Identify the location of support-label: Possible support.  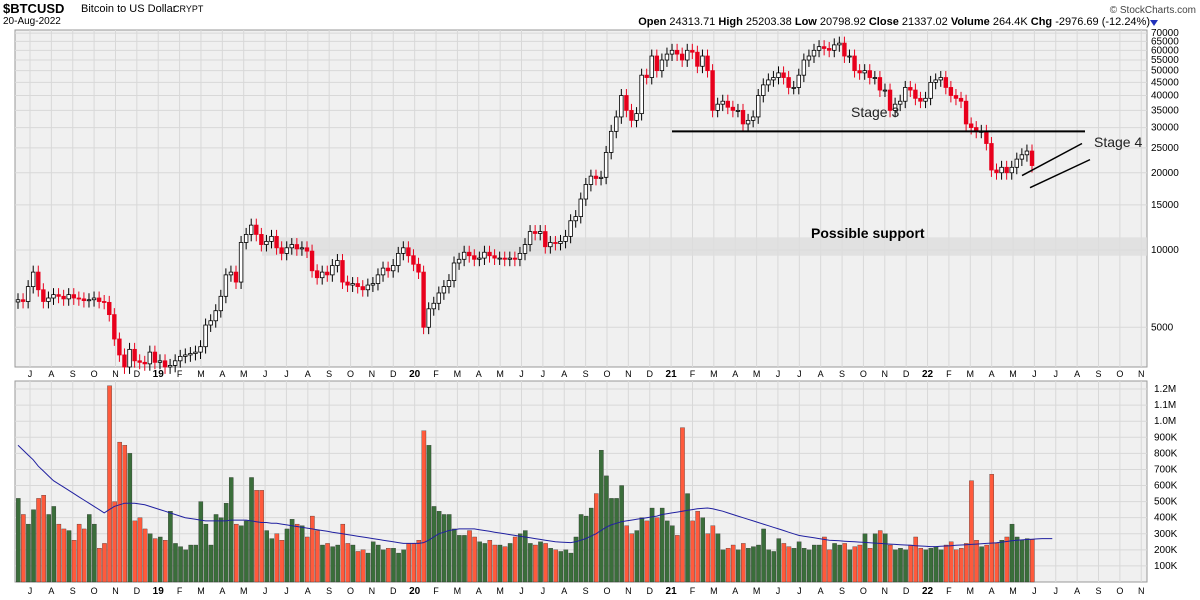
(868, 233).